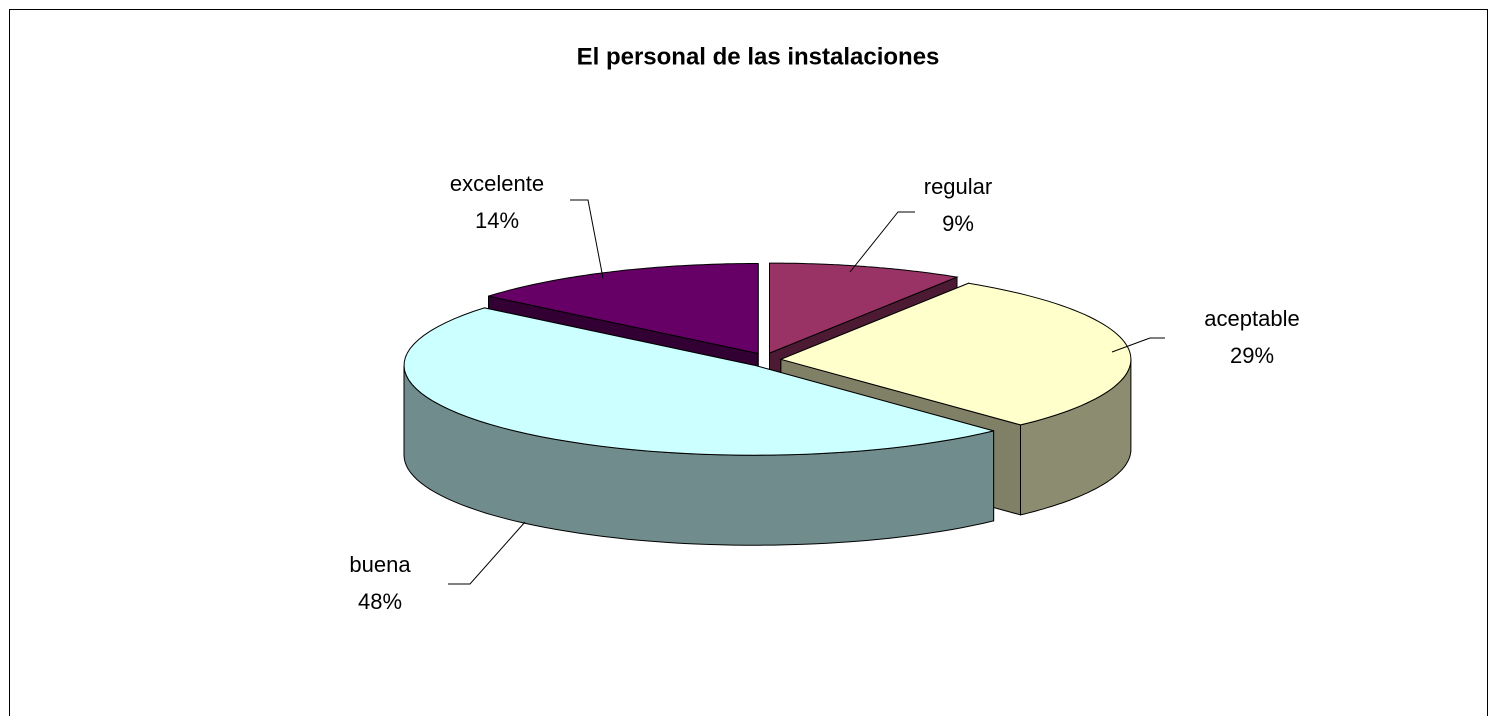 This screenshot has height=716, width=1490. Describe the element at coordinates (1251, 318) in the screenshot. I see `slice-label: aceptable` at that location.